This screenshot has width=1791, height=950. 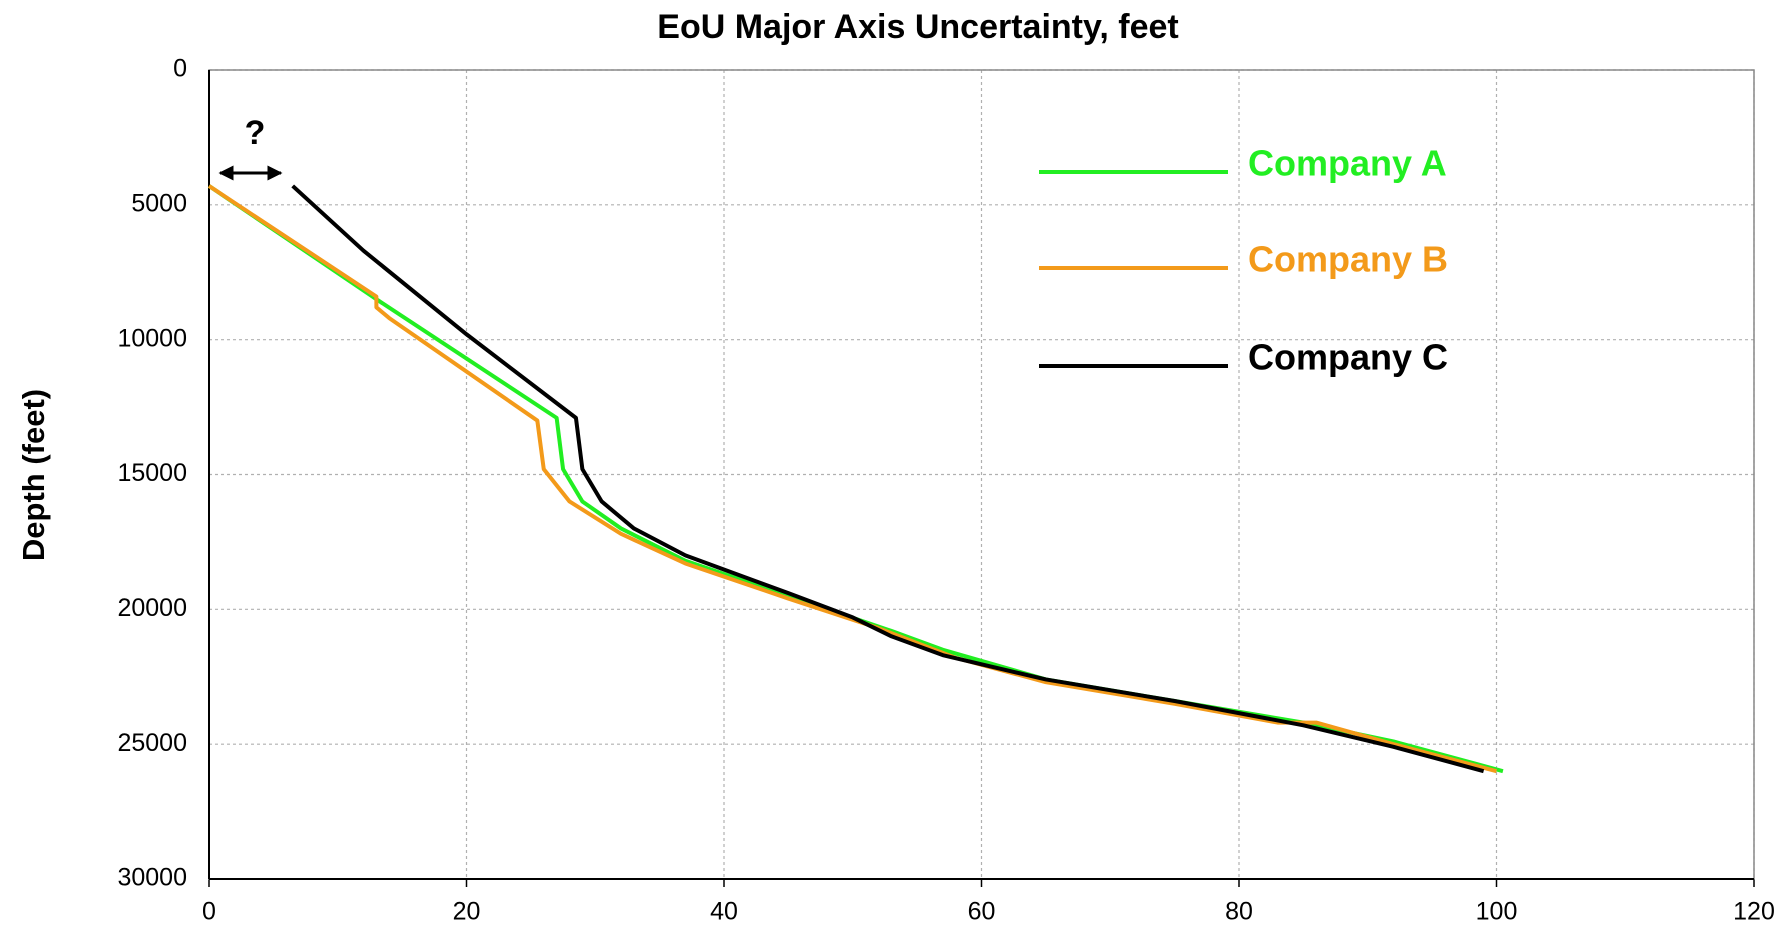 What do you see at coordinates (982, 912) in the screenshot?
I see `x-tick-label: 60` at bounding box center [982, 912].